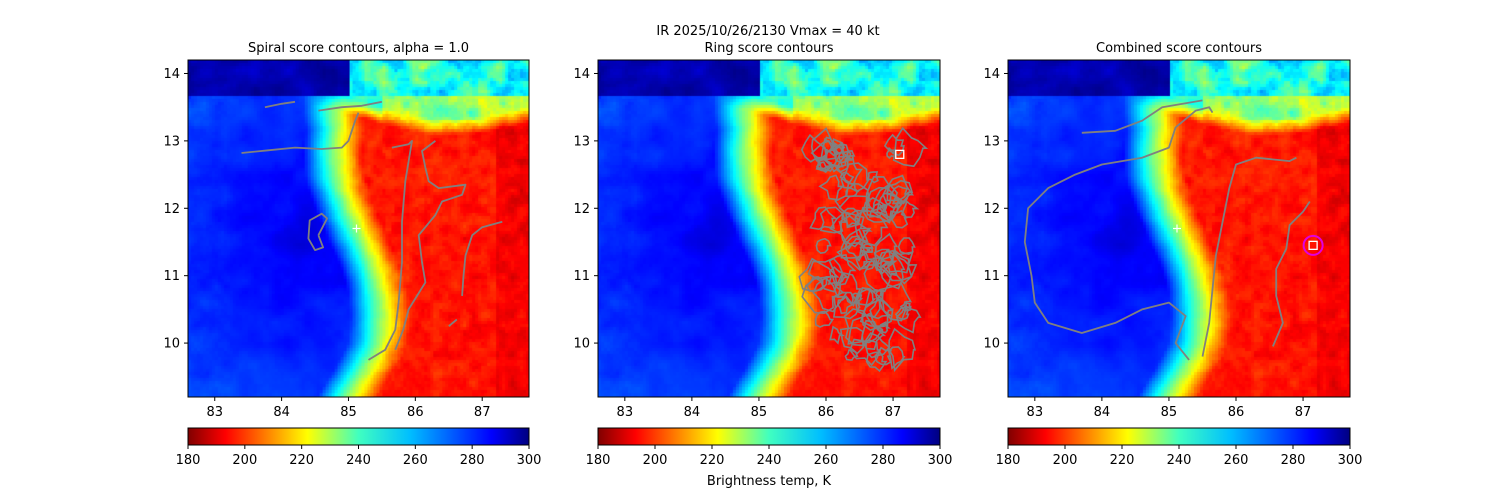 Image resolution: width=1500 pixels, height=500 pixels. I want to click on figure-suptitle: IR 2025/10/26/2130 Vmax = 40 kt, so click(767, 31).